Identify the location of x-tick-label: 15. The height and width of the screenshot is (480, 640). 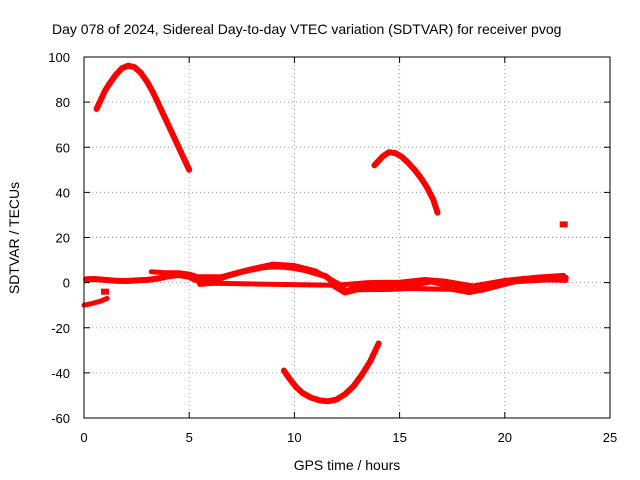
(399, 437).